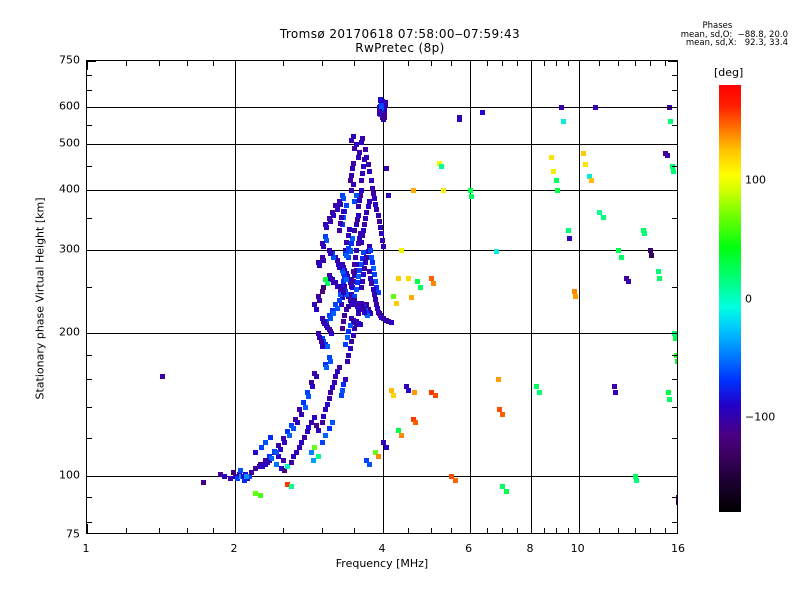  What do you see at coordinates (730, 298) in the screenshot?
I see `colorbar` at bounding box center [730, 298].